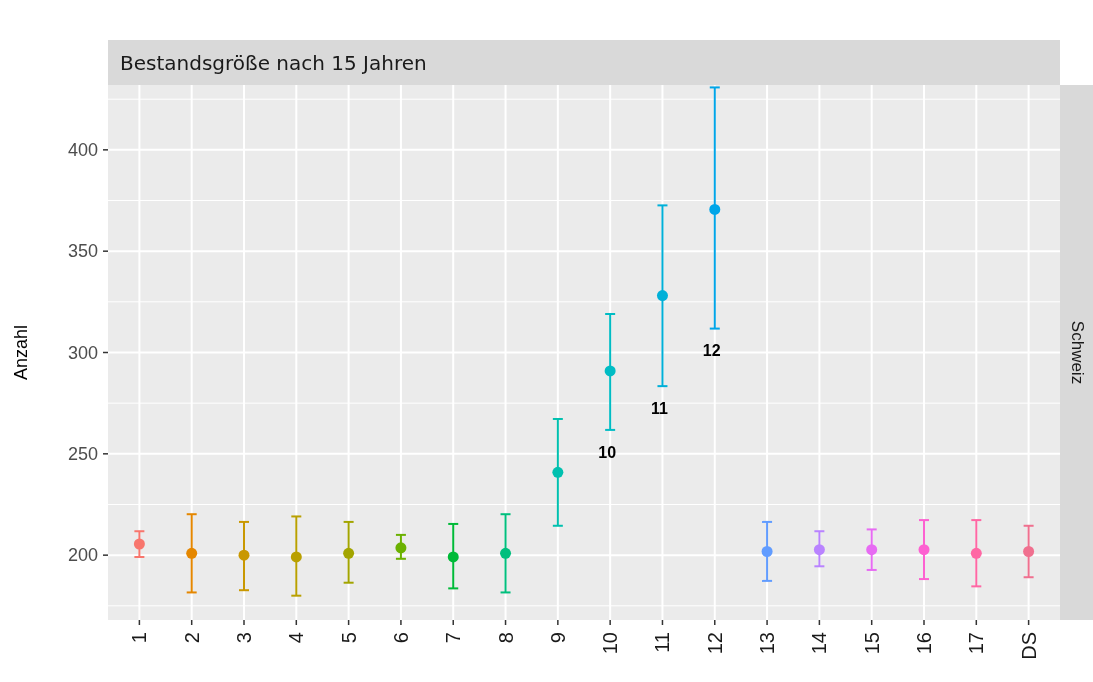 This screenshot has width=1093, height=682. What do you see at coordinates (82, 150) in the screenshot?
I see `y-tick-label: 400` at bounding box center [82, 150].